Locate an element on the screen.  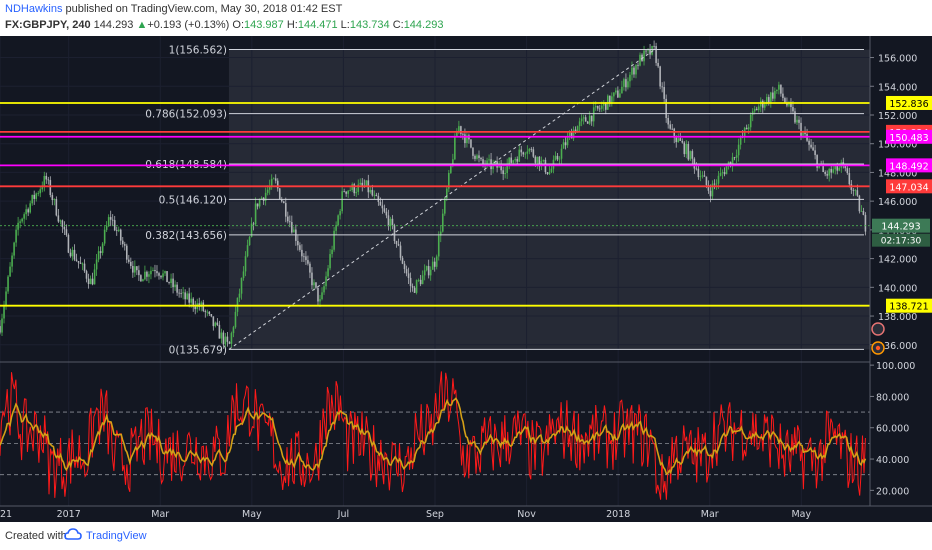
symbol-label: FX:GBPJPY, 240 is located at coordinates (48, 25).